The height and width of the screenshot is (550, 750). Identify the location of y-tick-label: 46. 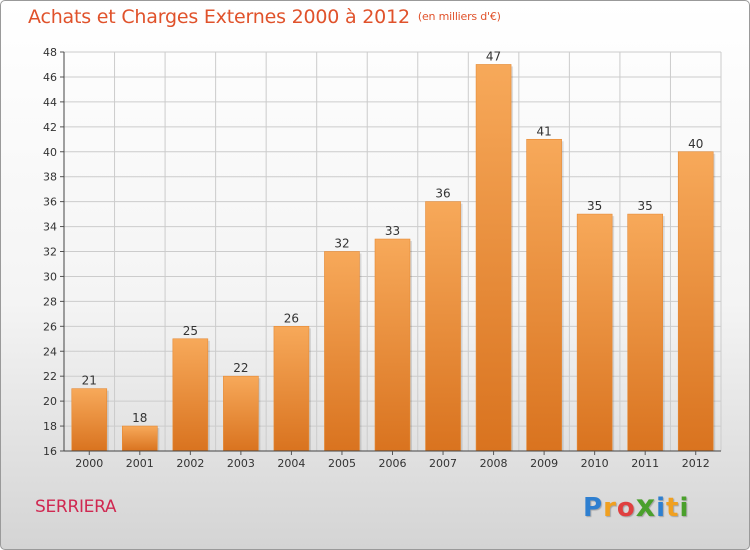
(50, 77).